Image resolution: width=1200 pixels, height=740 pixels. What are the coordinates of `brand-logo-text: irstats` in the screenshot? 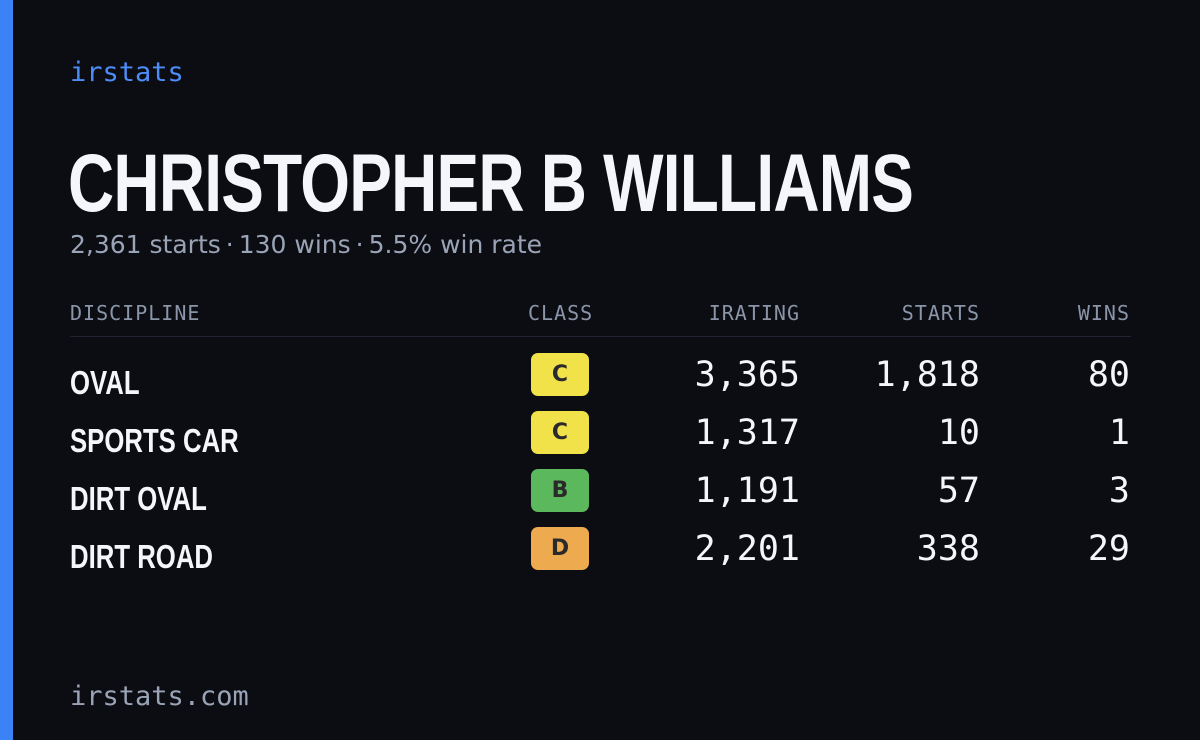 It's located at (127, 72).